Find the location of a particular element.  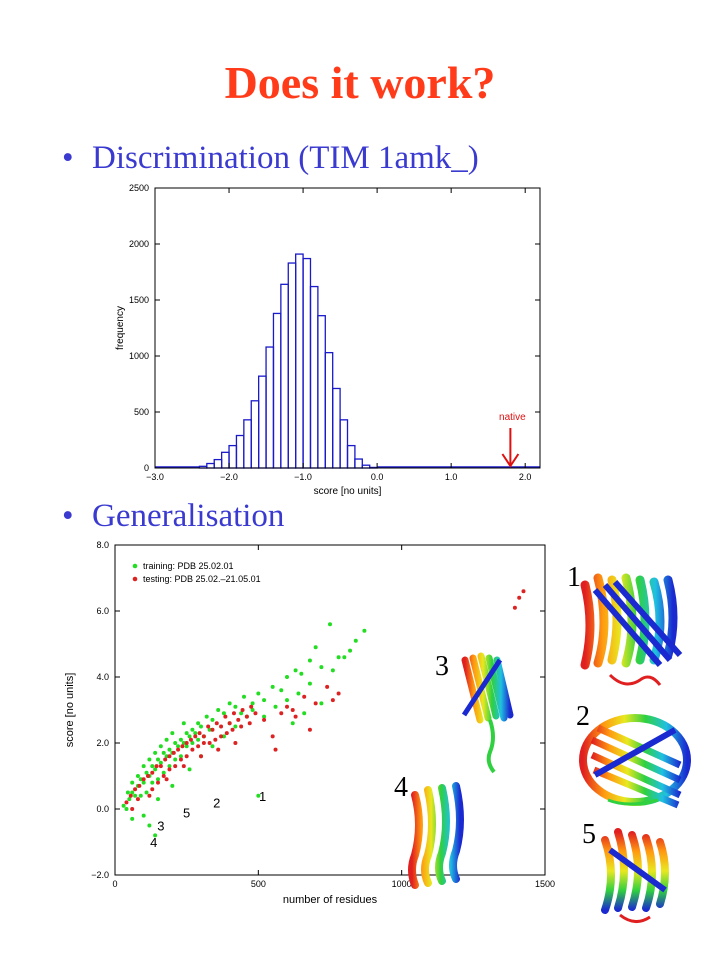

hist-y-axis-label: frequency is located at coordinates (120, 328).